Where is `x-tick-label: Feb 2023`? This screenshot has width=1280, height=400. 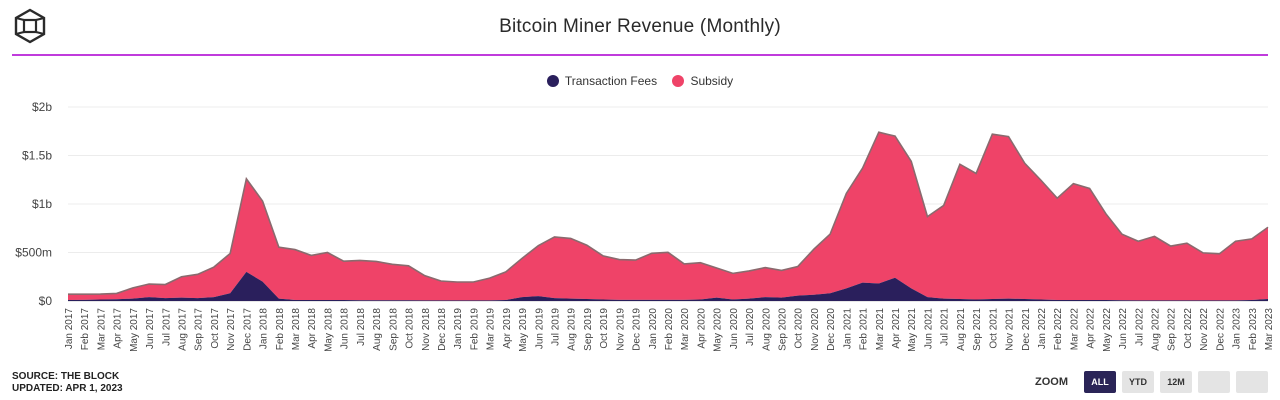
x-tick-label: Feb 2023 is located at coordinates (1253, 329).